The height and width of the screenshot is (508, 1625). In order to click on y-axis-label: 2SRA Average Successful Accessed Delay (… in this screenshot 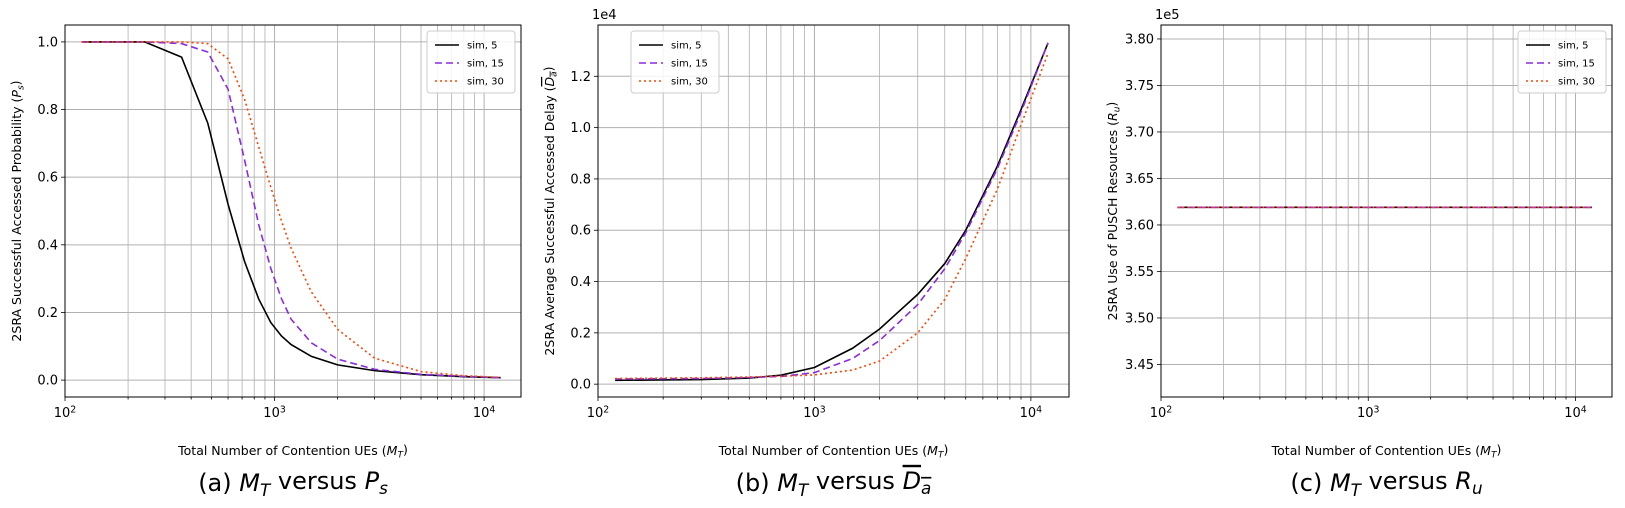, I will do `click(550, 210)`.